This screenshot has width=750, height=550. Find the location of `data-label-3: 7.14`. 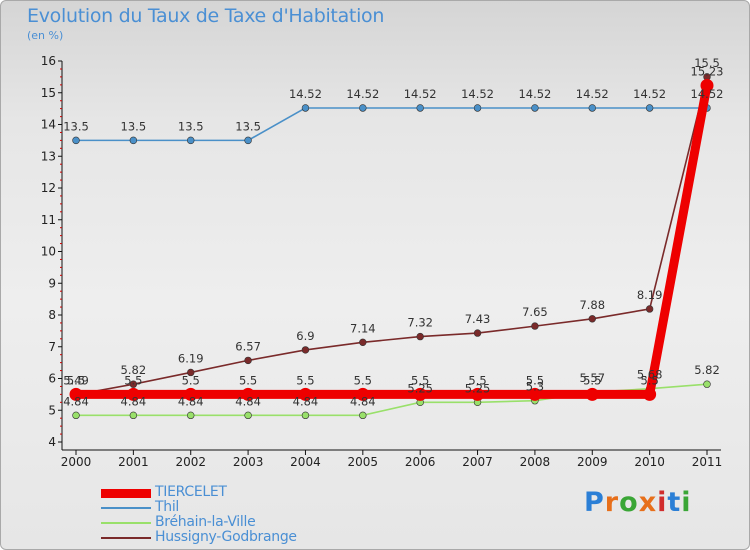

data-label-3: 7.14 is located at coordinates (363, 328).